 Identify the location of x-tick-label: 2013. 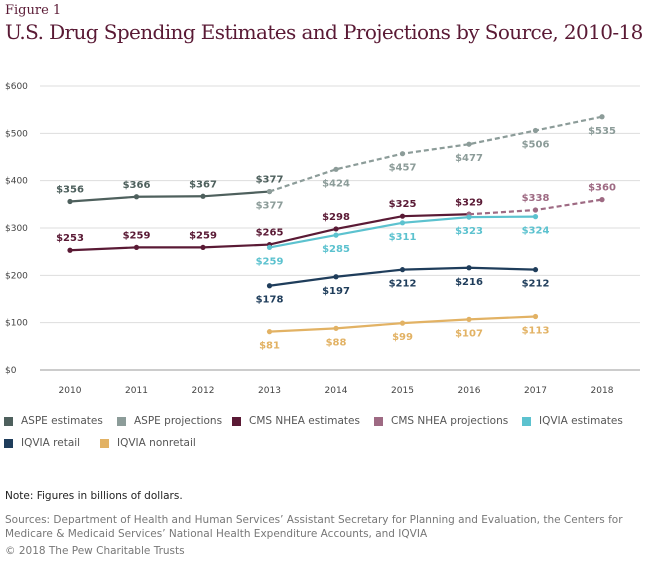
(269, 391).